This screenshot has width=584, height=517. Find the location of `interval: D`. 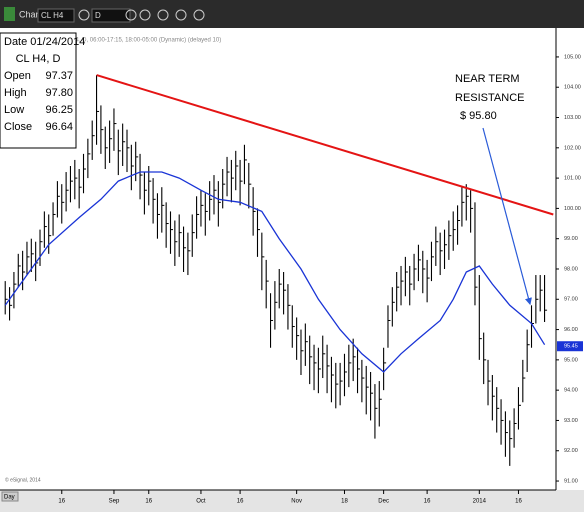

interval: D is located at coordinates (98, 15).